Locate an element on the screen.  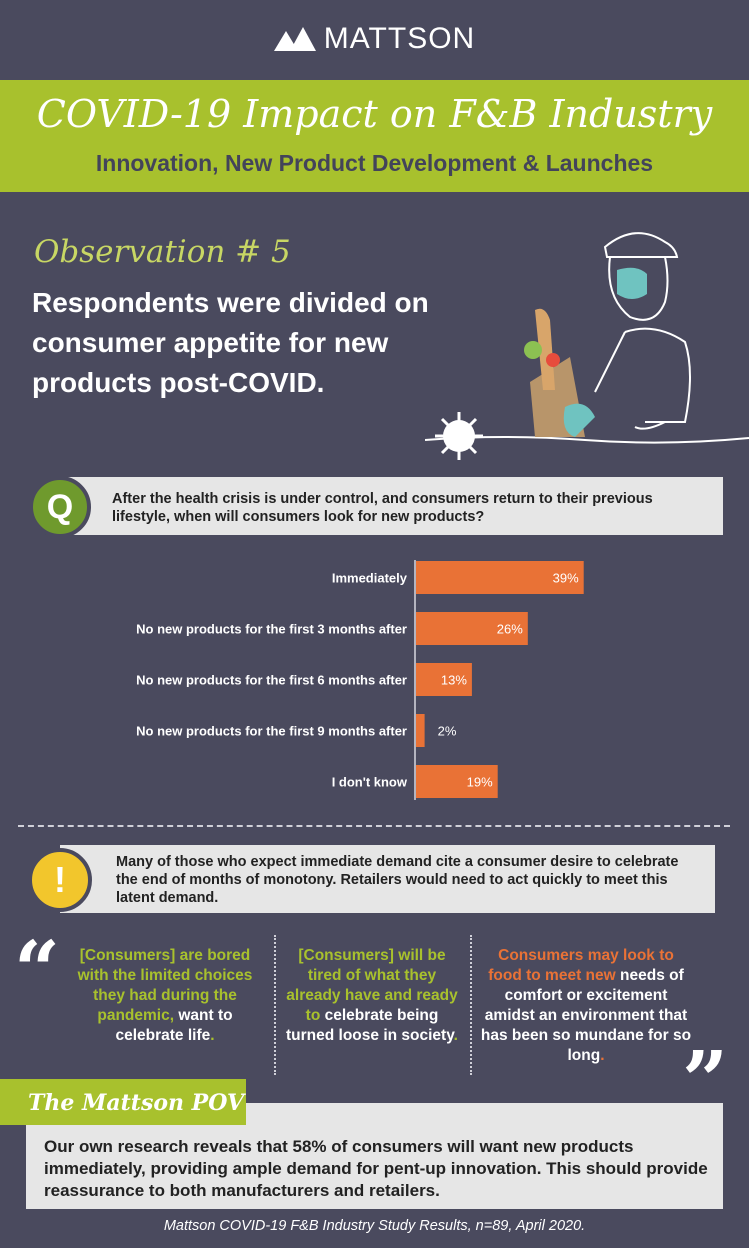
brand-name: MATTSON is located at coordinates (399, 38).